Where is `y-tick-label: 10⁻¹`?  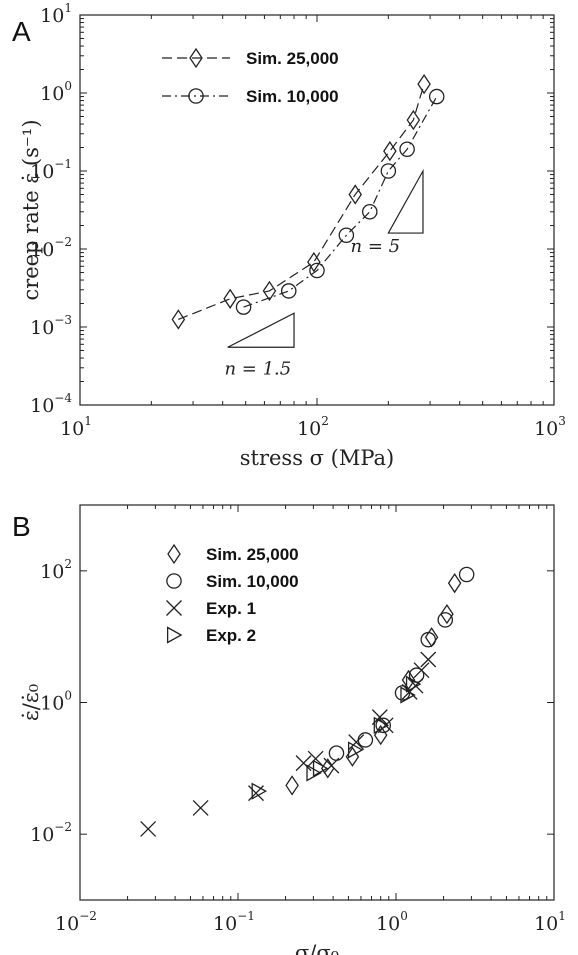
y-tick-label: 10⁻¹ is located at coordinates (51, 170).